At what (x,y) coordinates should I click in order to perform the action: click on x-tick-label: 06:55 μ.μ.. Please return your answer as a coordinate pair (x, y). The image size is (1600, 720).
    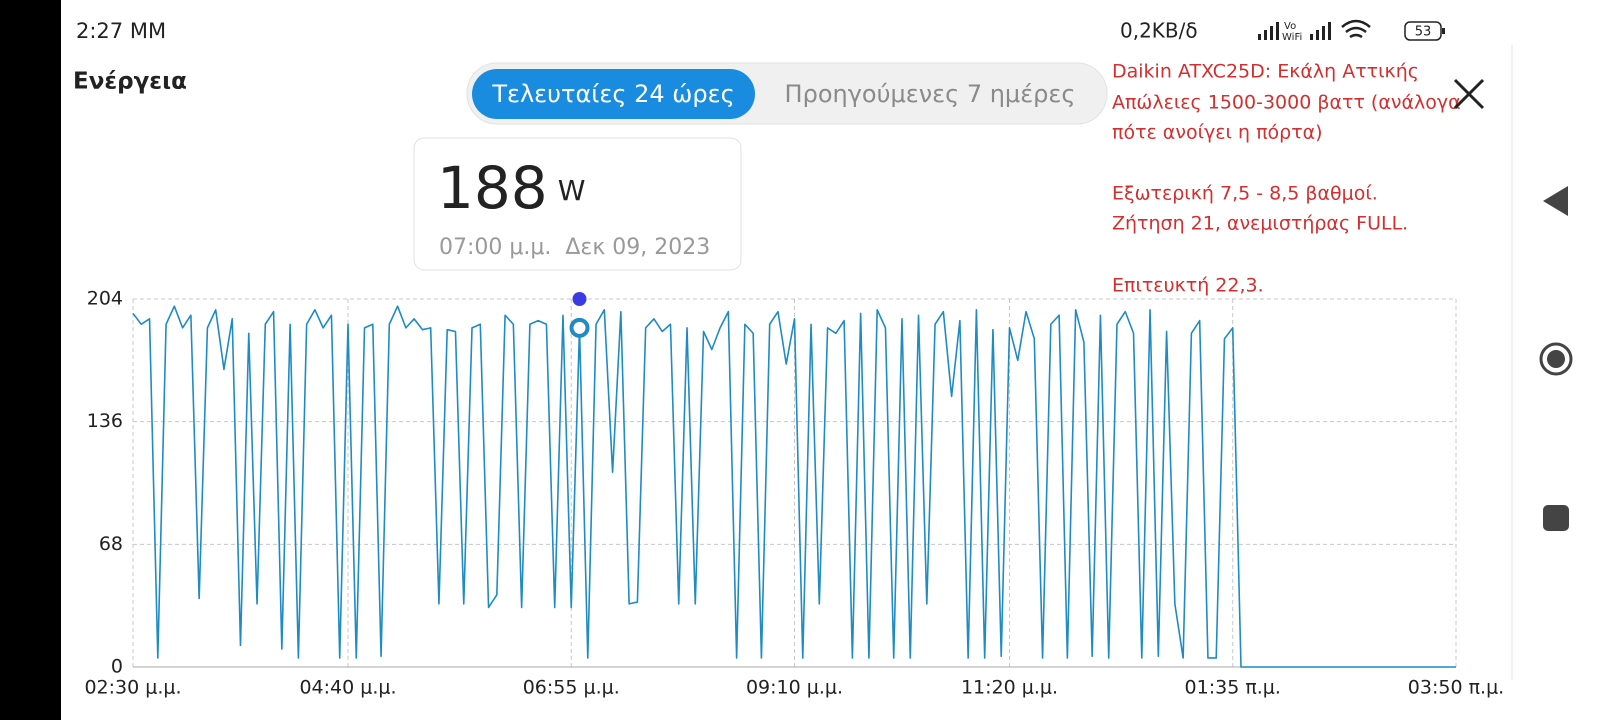
    Looking at the image, I should click on (571, 688).